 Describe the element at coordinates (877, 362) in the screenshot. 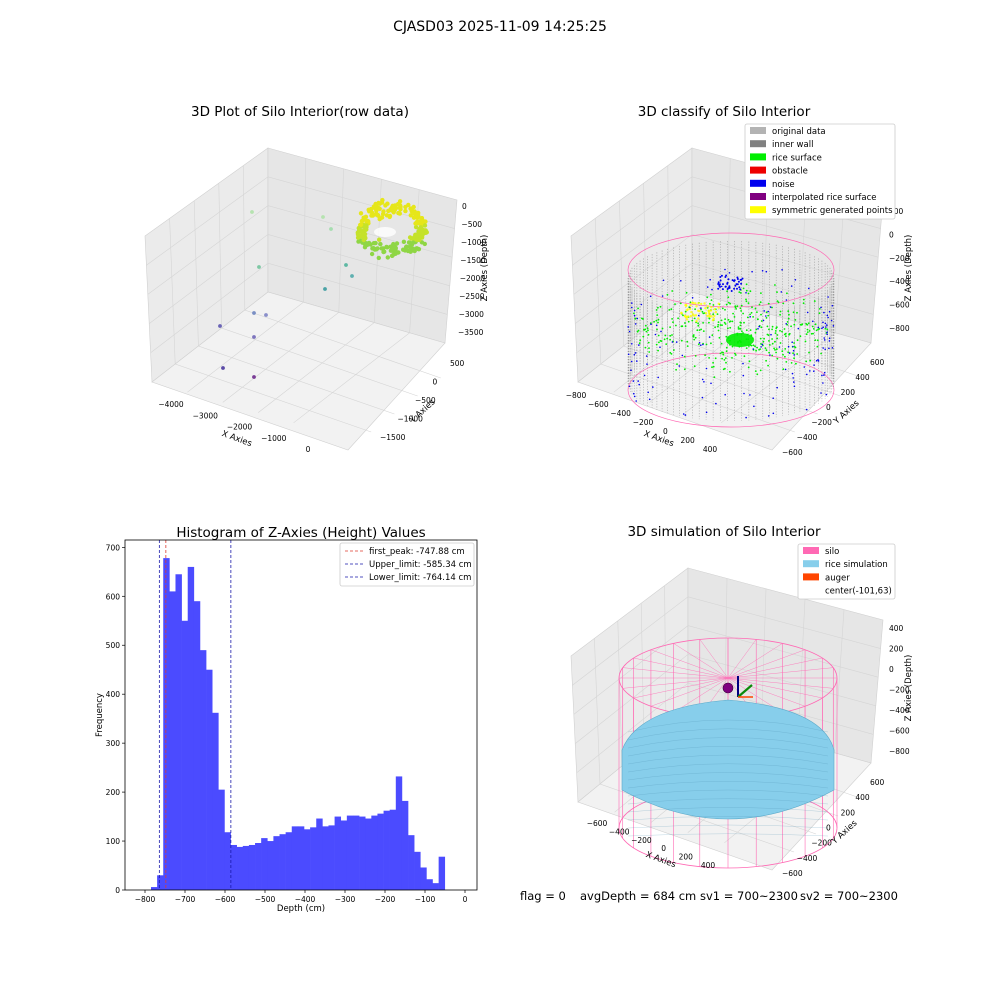

I see `p2-y-tick-label: 600` at that location.